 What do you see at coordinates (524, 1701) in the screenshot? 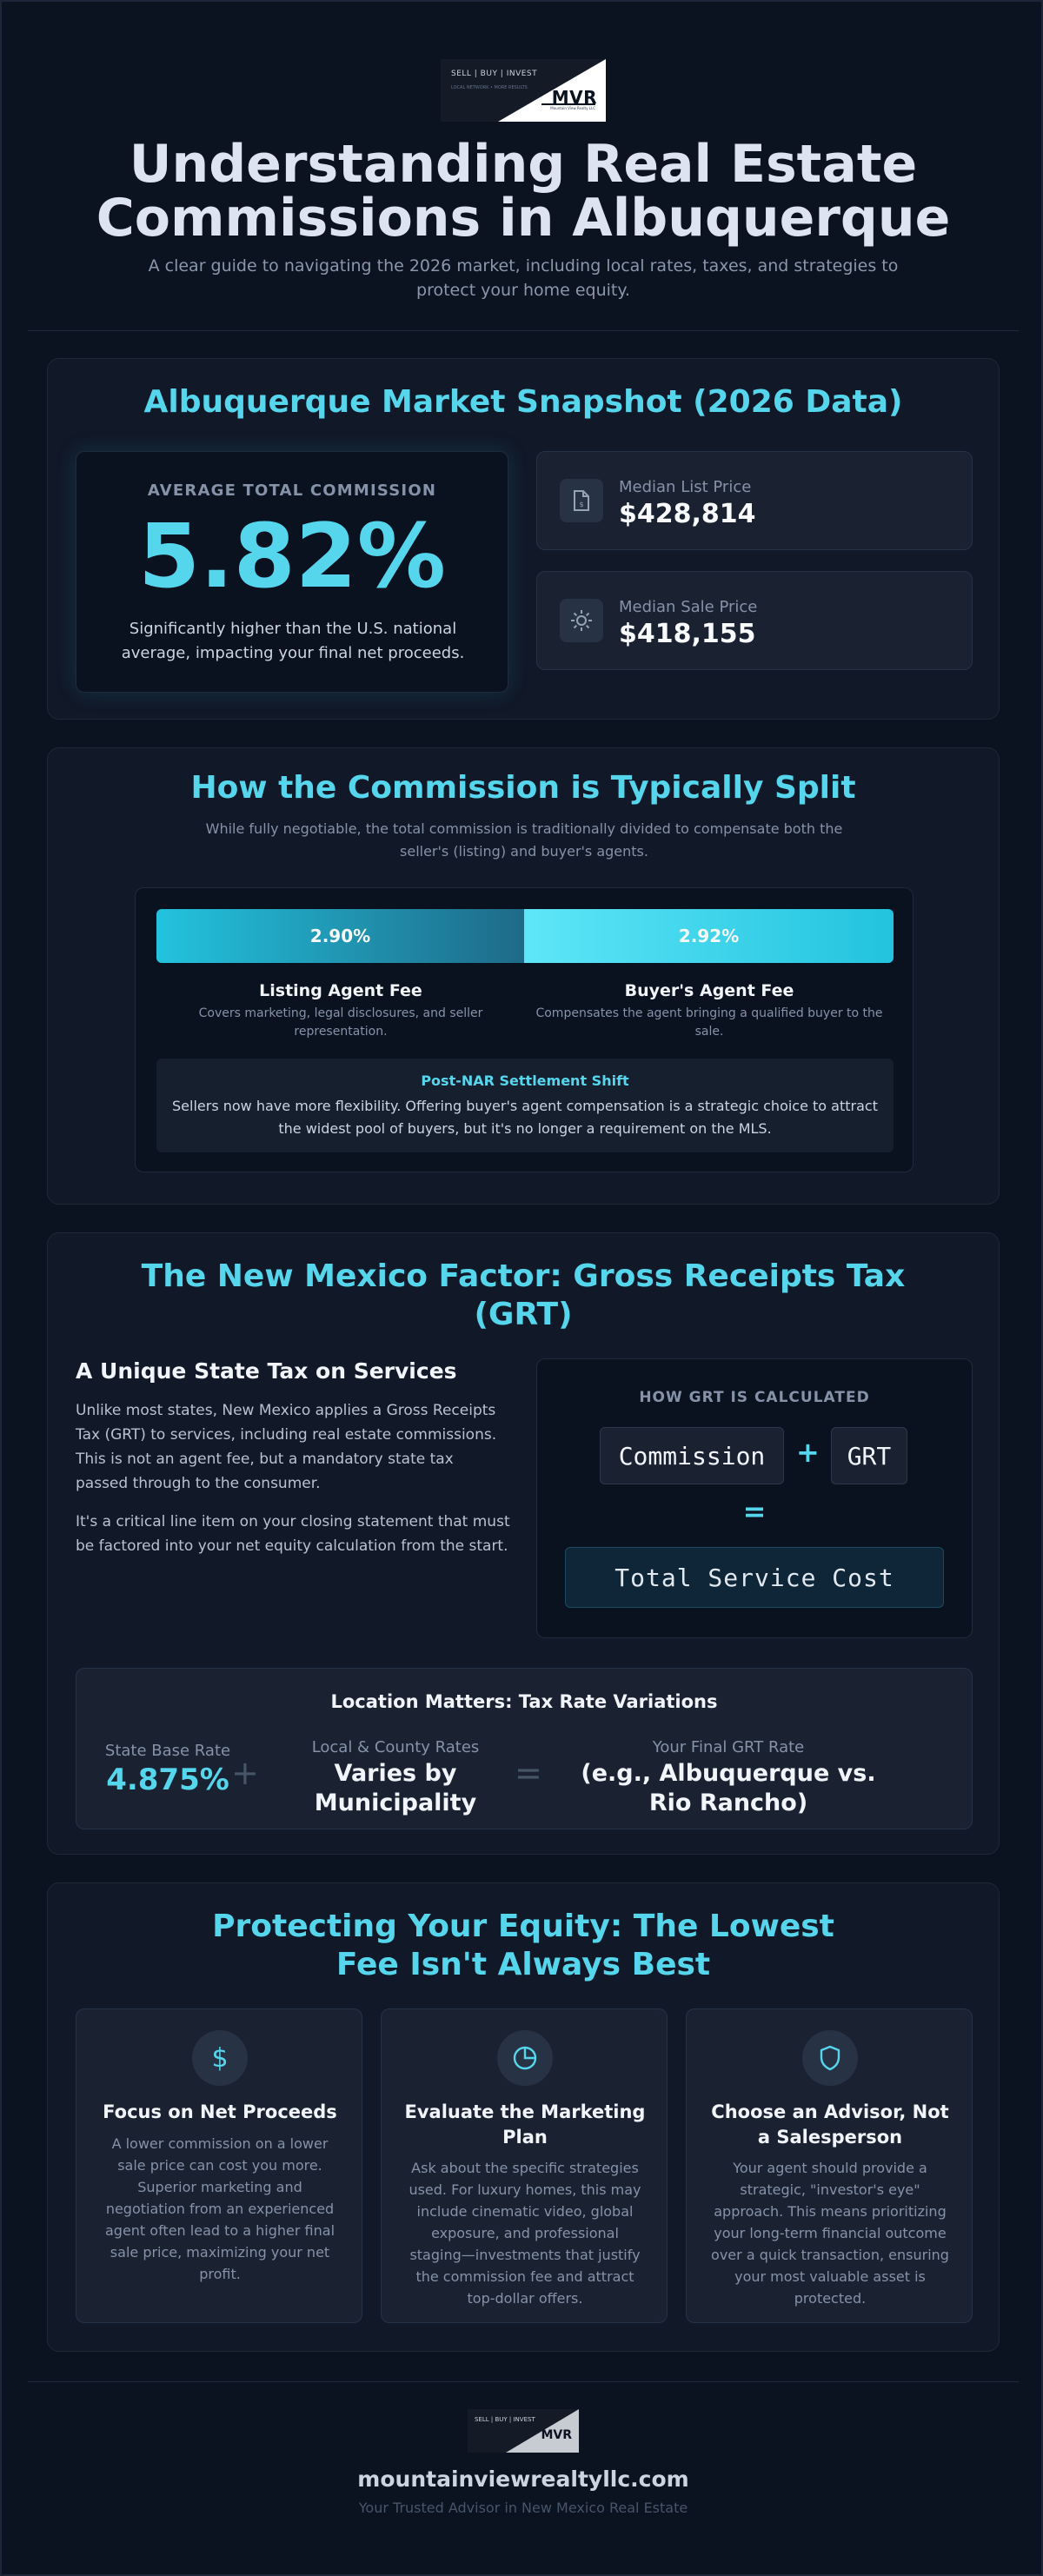
I see `location-title: Location Matters: Tax Rate Variations` at bounding box center [524, 1701].